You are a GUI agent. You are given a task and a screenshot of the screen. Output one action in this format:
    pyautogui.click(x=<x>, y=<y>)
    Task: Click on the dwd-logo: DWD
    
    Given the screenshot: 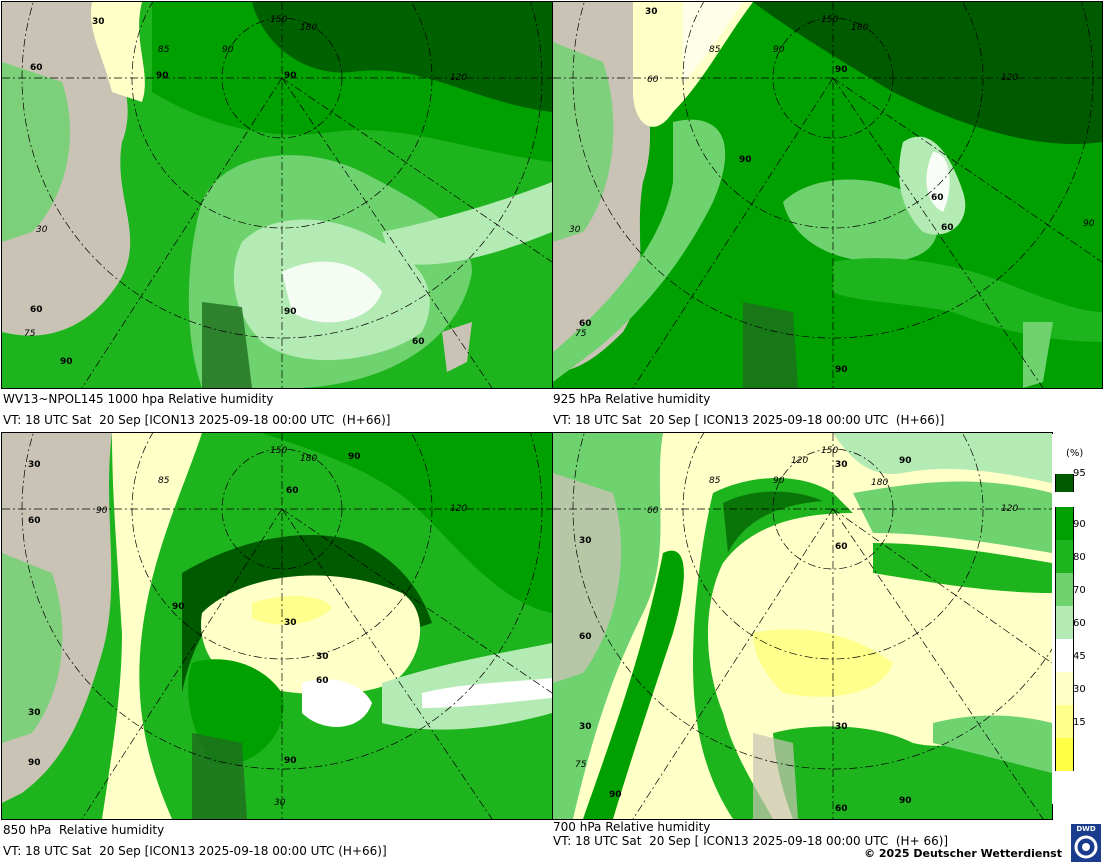 What is the action you would take?
    pyautogui.click(x=1086, y=843)
    